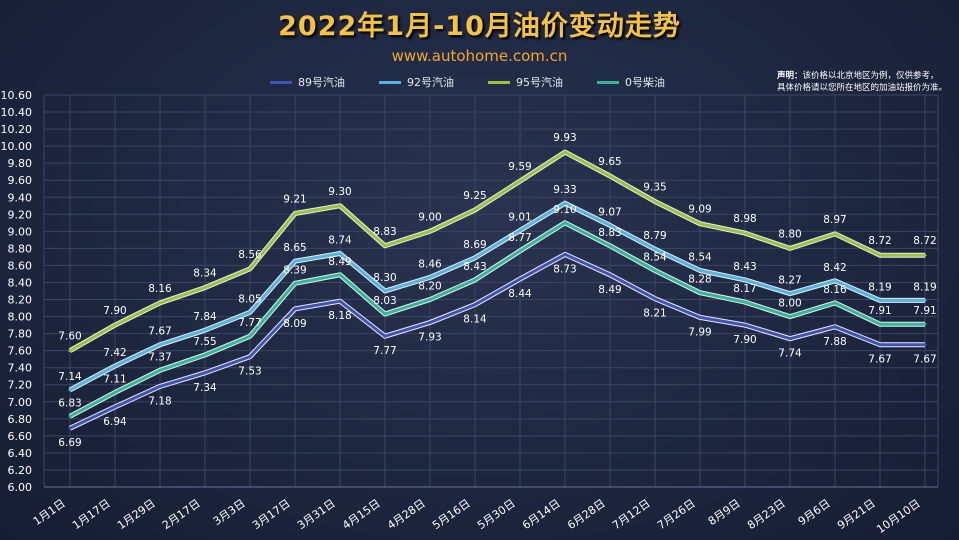  Describe the element at coordinates (699, 332) in the screenshot. I see `data-label-89: 7.99` at that location.